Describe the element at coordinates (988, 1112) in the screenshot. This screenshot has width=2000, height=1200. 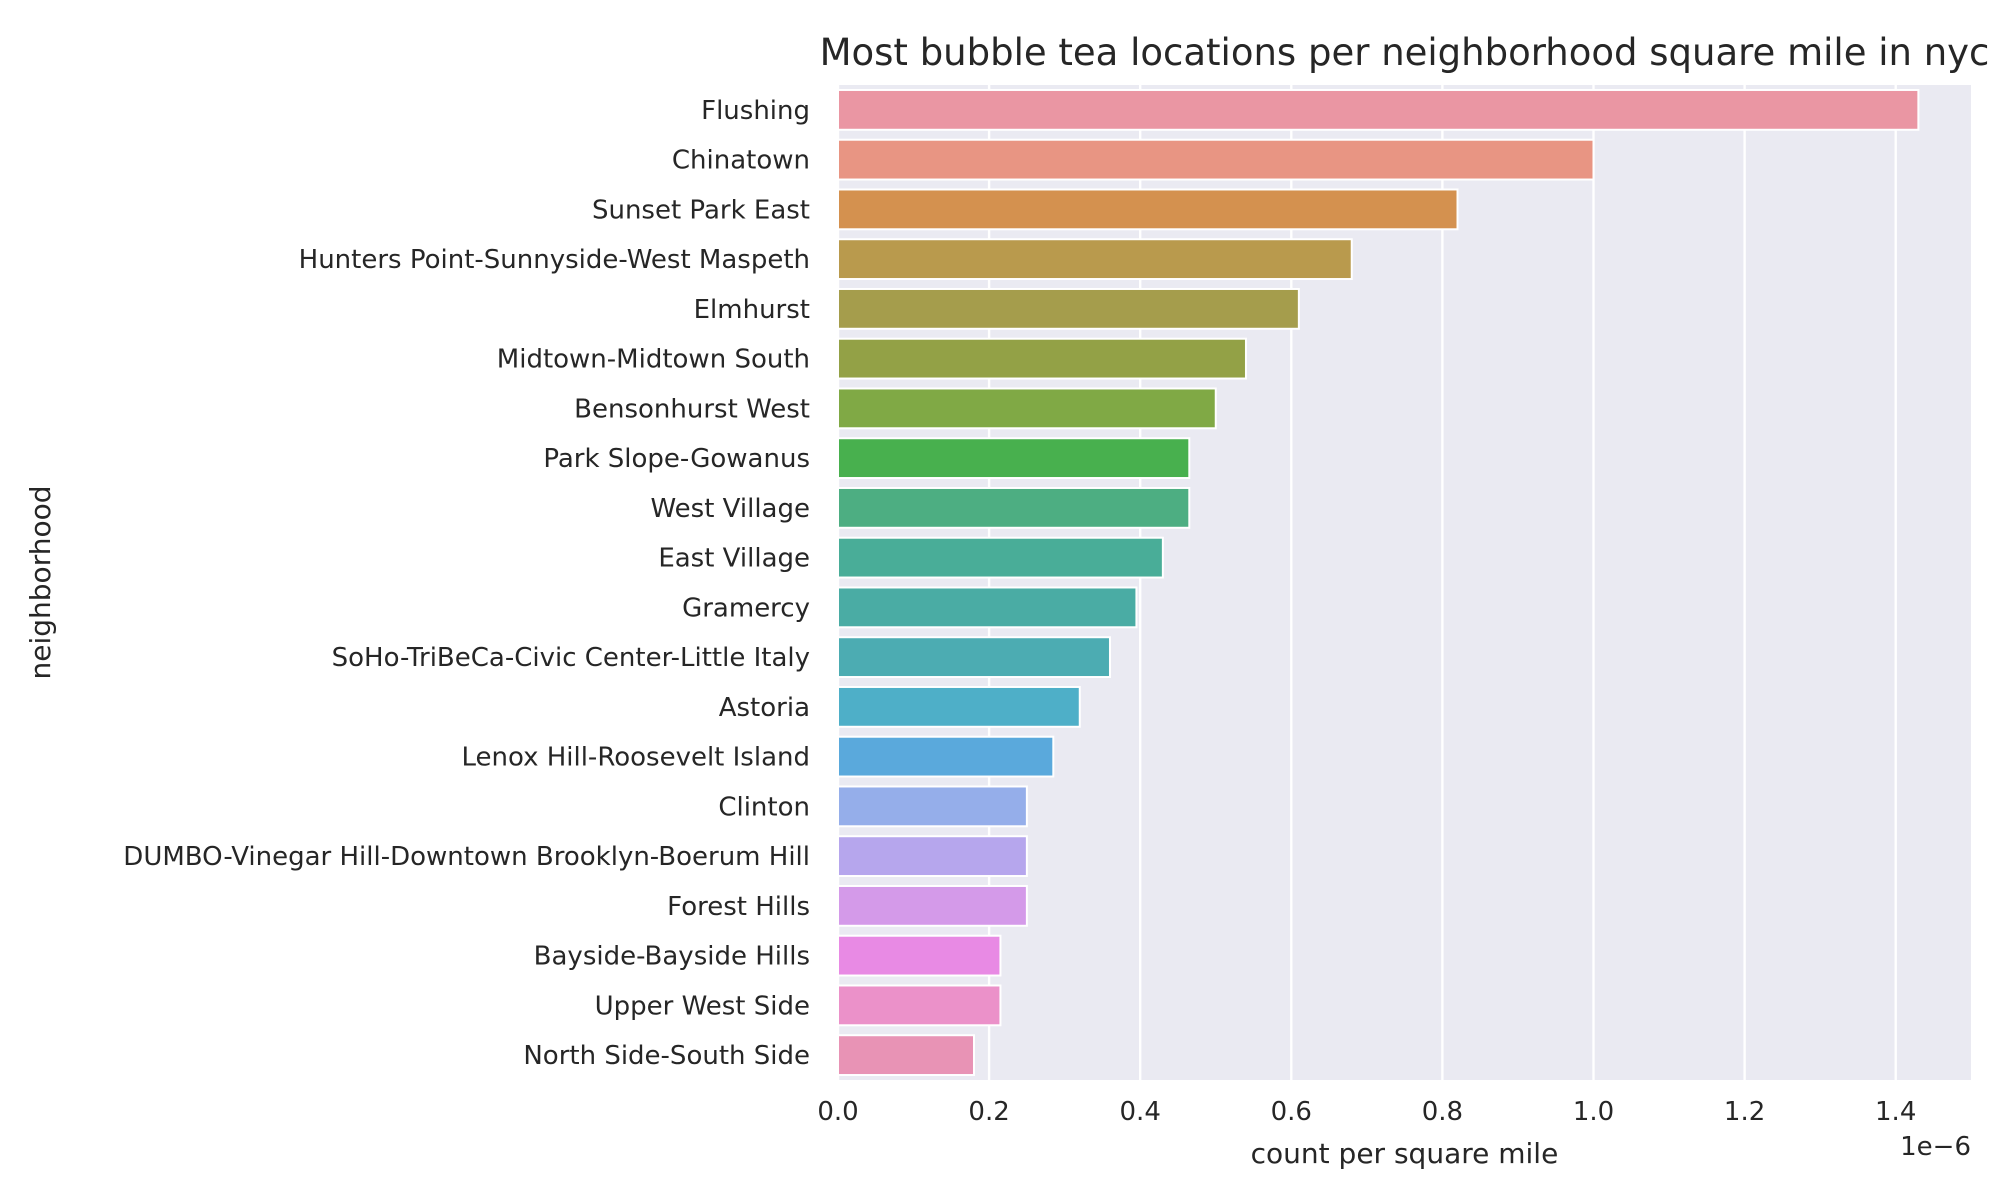
I see `x-tick-label: 0.2` at that location.